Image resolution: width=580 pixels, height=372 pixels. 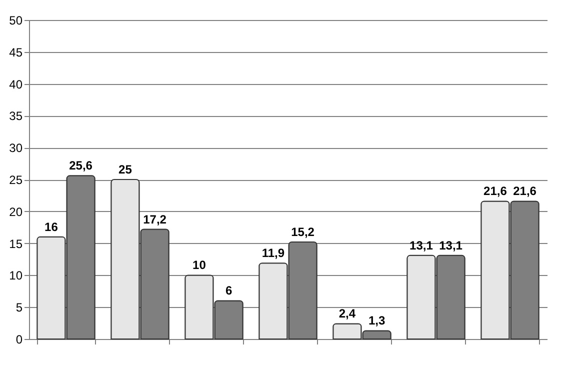 I want to click on y-tick-label: 0, so click(x=19, y=339).